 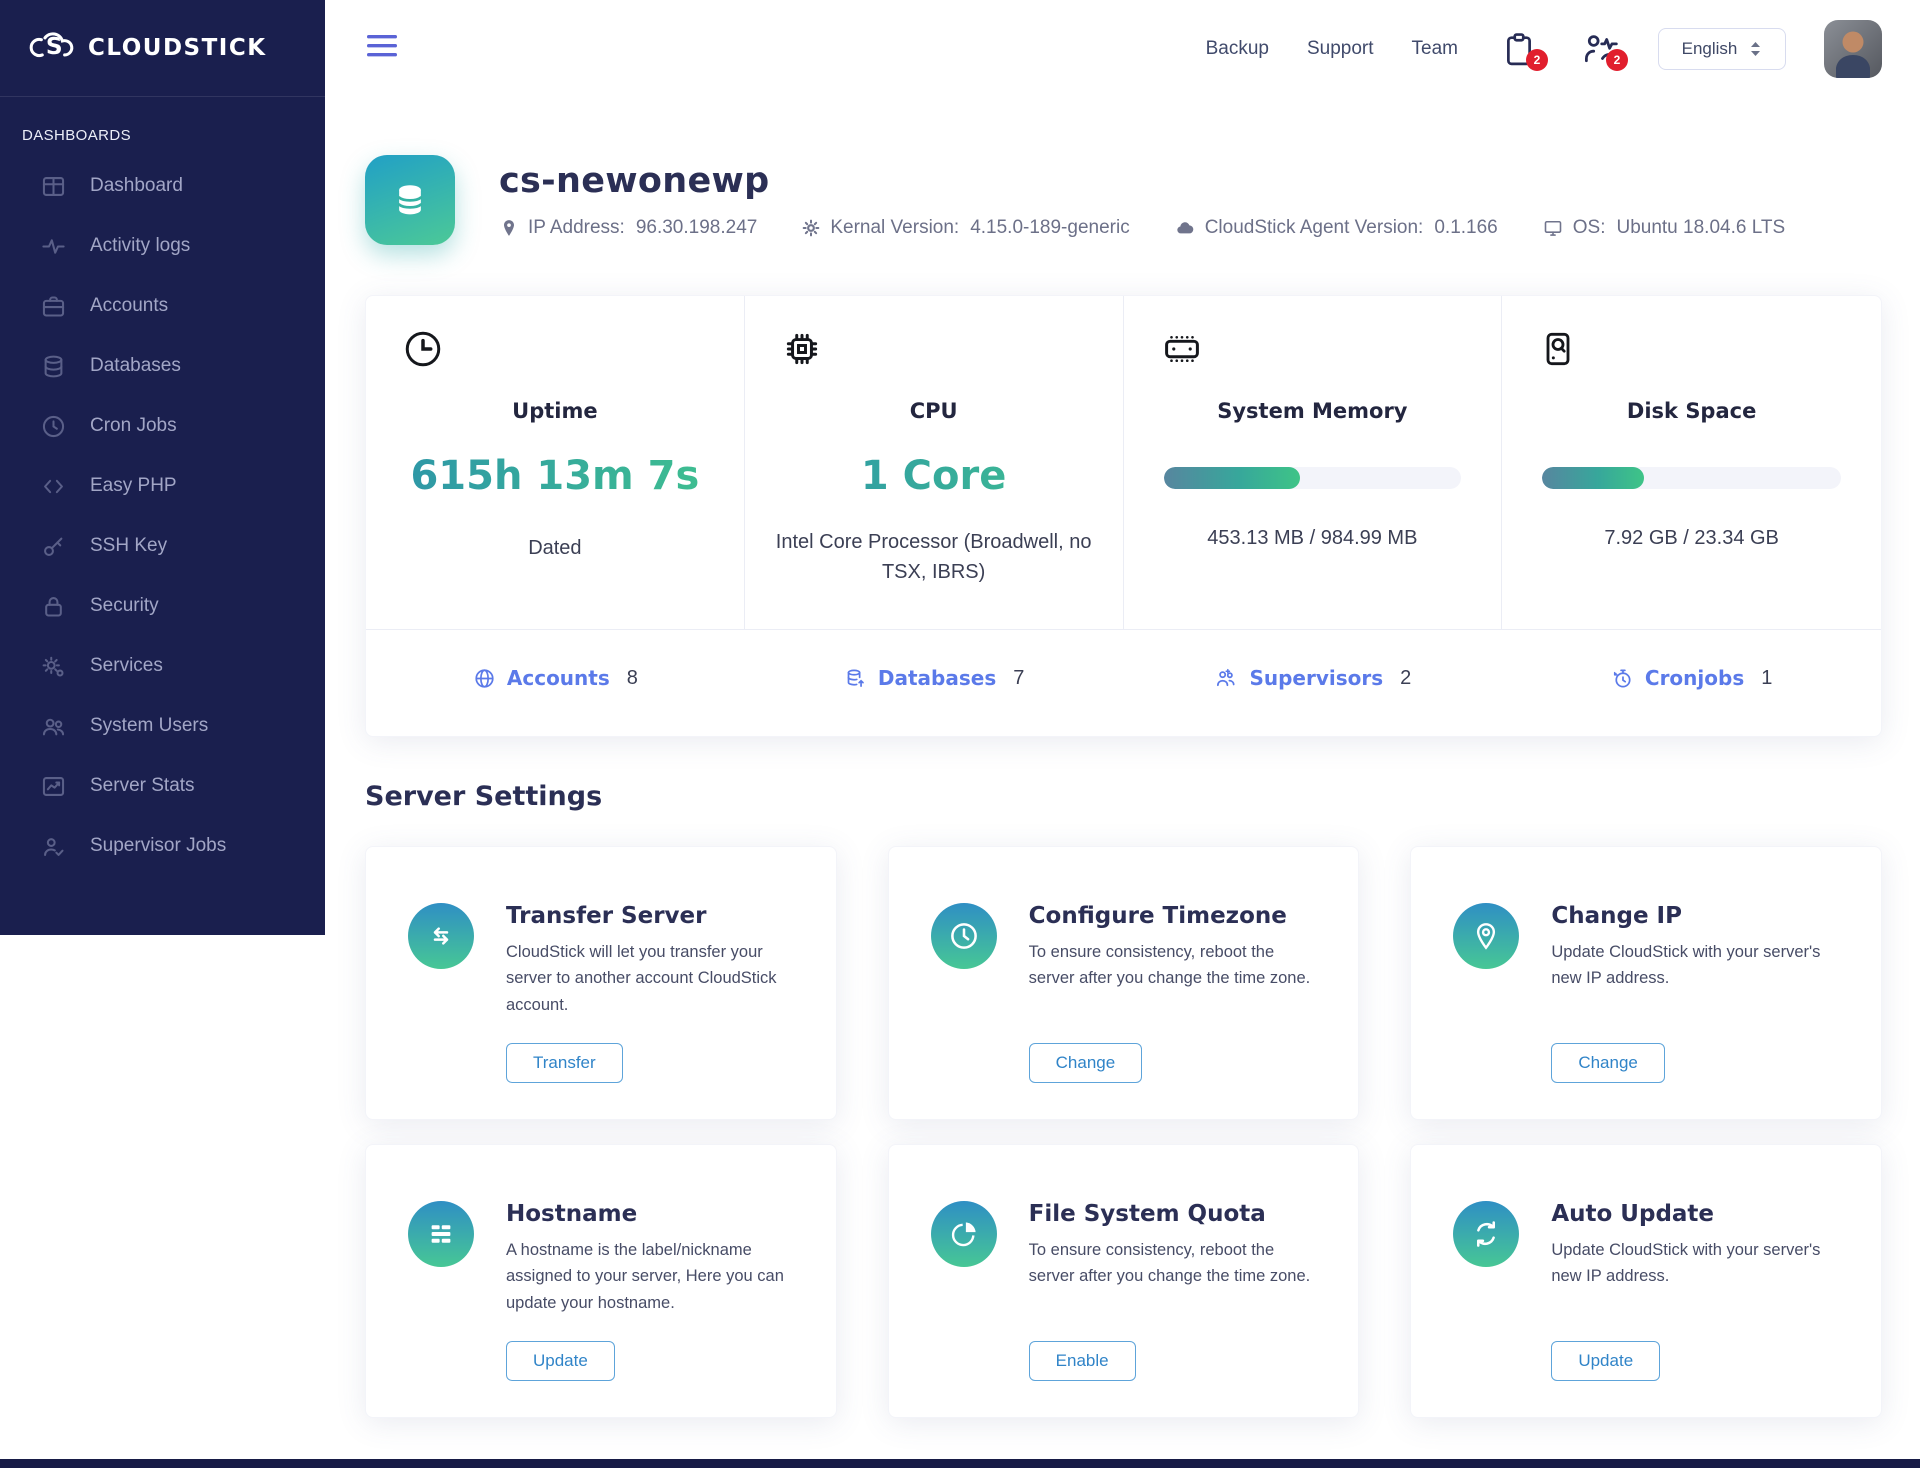 I want to click on sidebar-item-databases: Databases, so click(x=162, y=366).